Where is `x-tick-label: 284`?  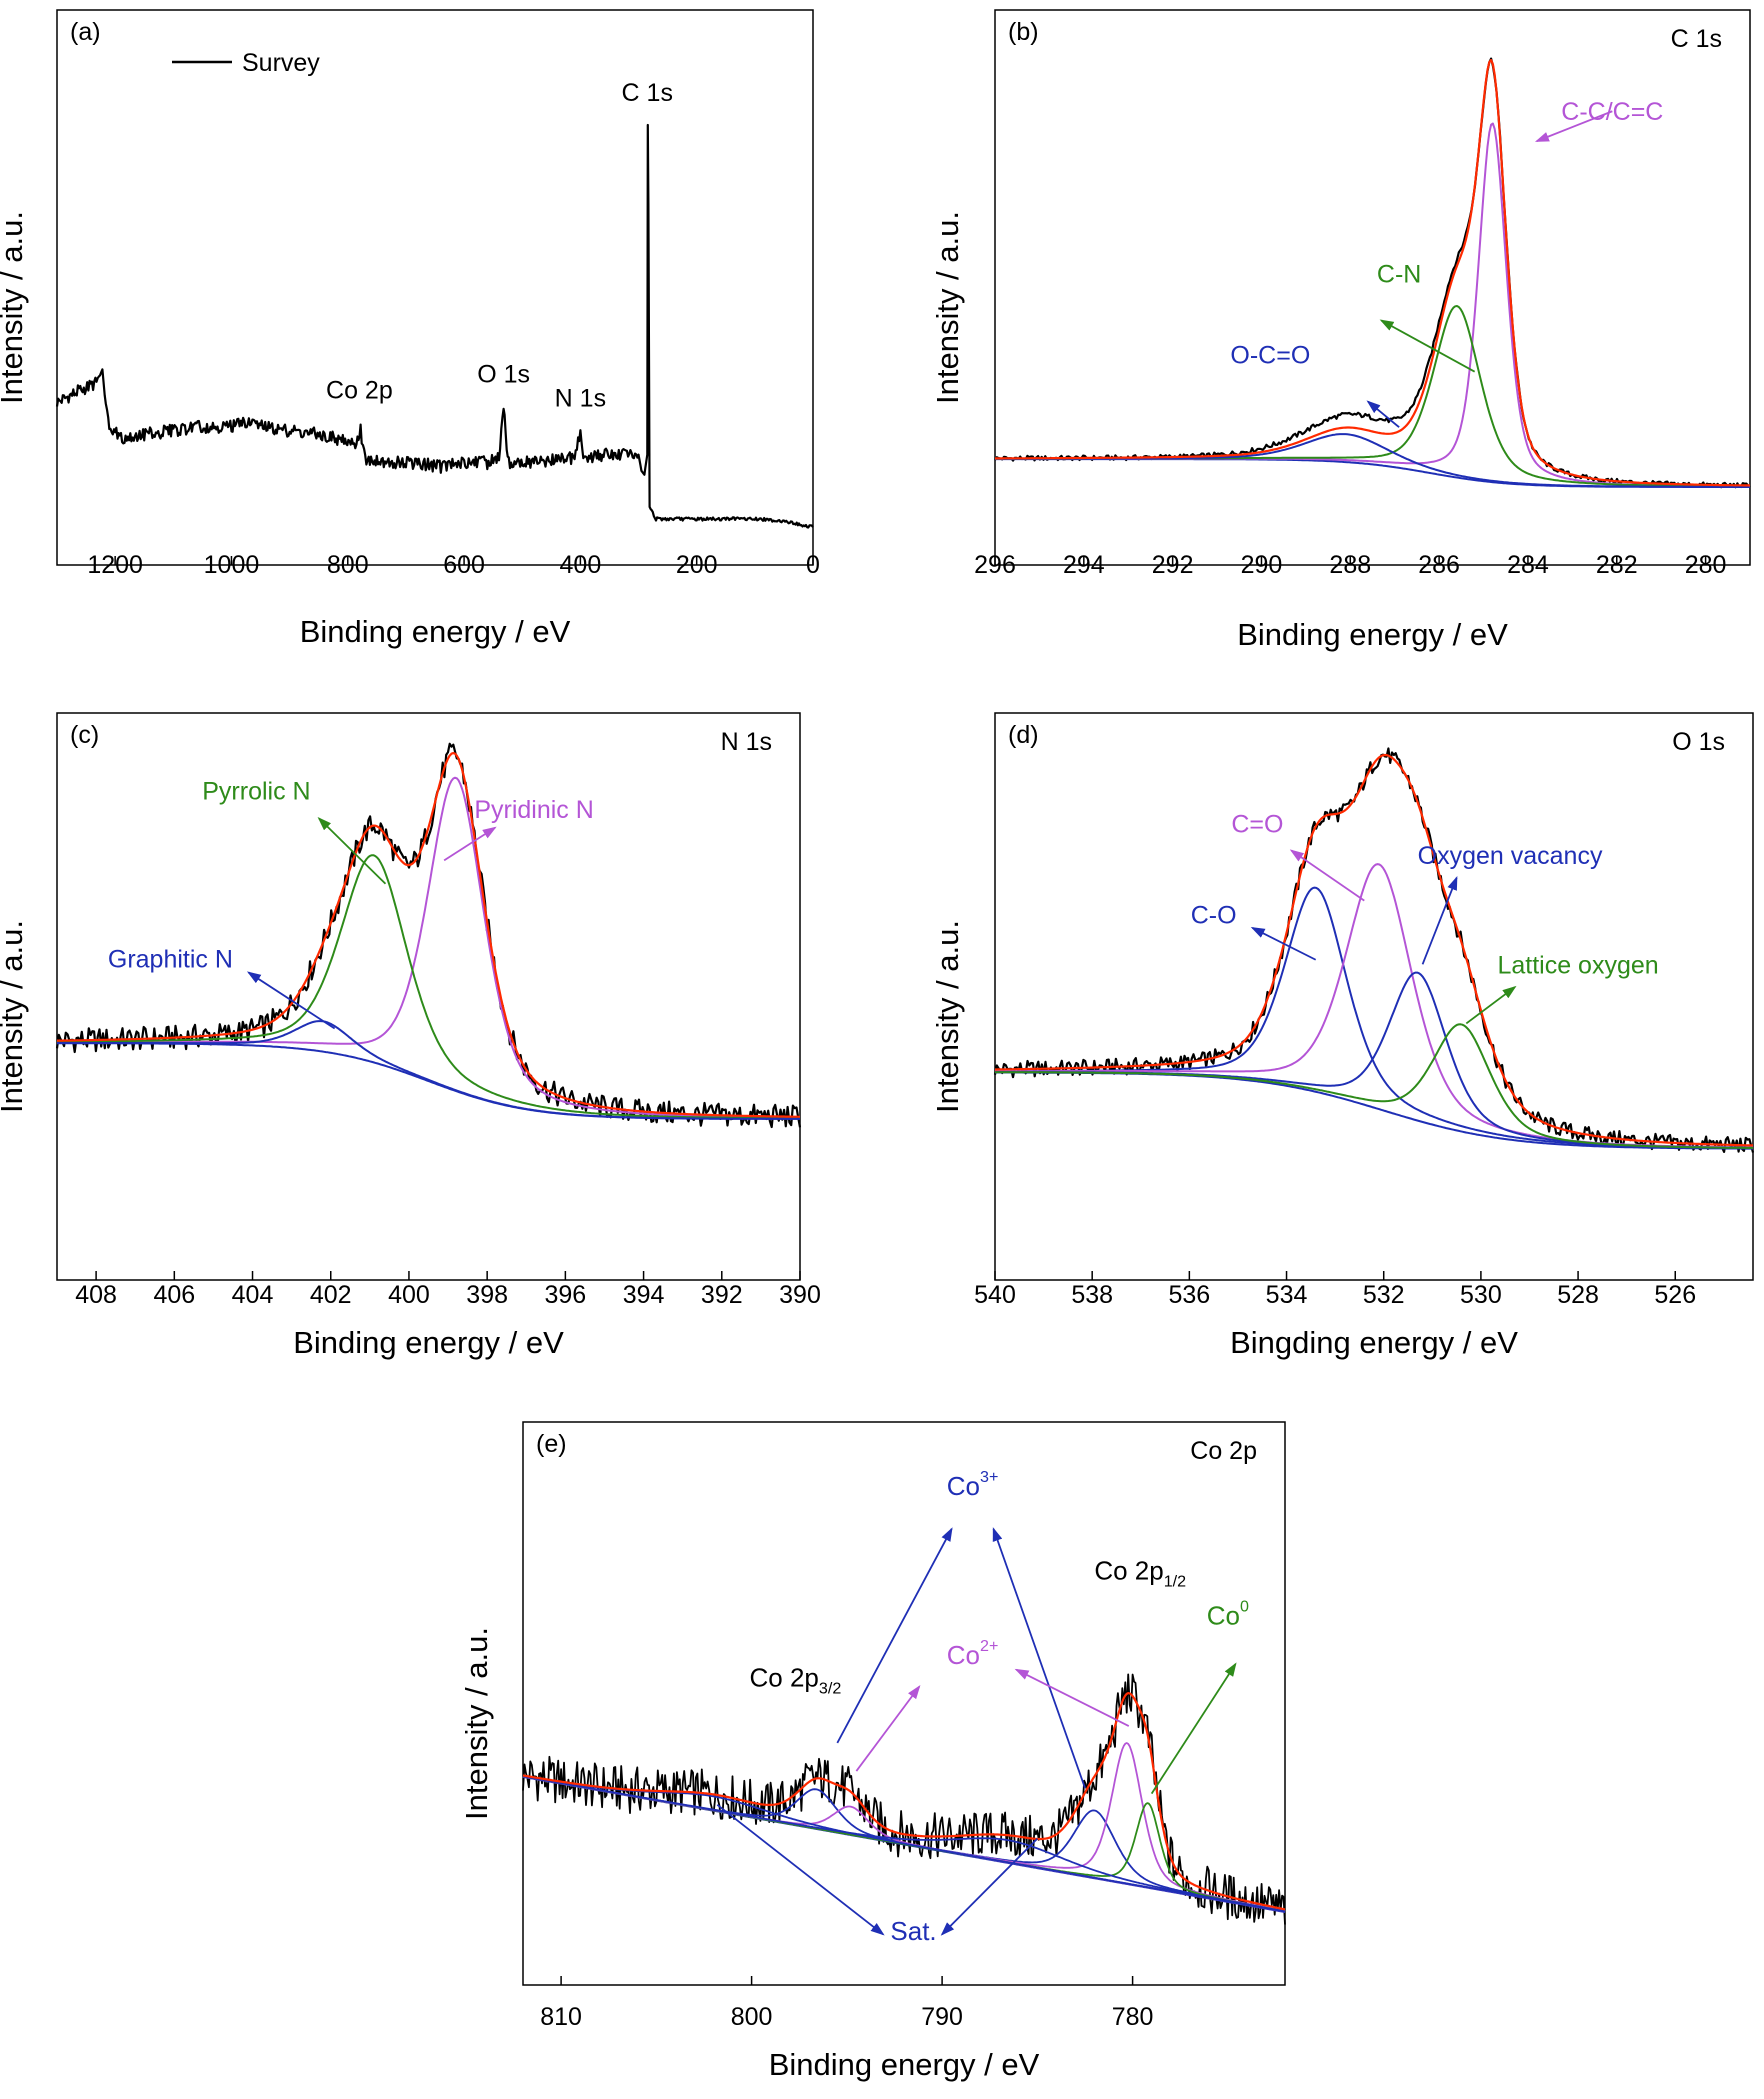
x-tick-label: 284 is located at coordinates (1528, 565).